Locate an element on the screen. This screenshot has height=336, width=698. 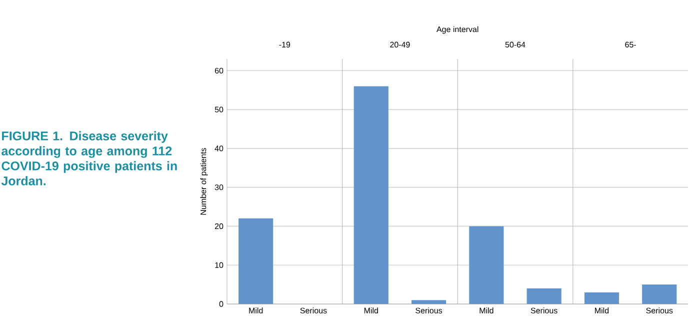
chart-title: 50-64 is located at coordinates (515, 45).